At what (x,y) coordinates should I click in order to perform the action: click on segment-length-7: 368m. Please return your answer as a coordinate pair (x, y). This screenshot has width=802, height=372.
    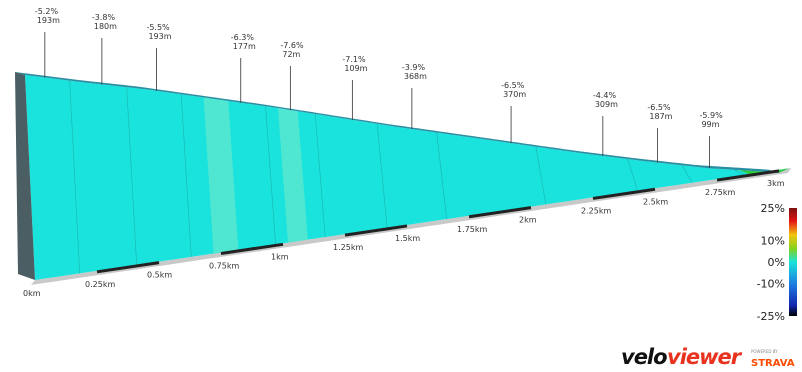
    Looking at the image, I should click on (415, 76).